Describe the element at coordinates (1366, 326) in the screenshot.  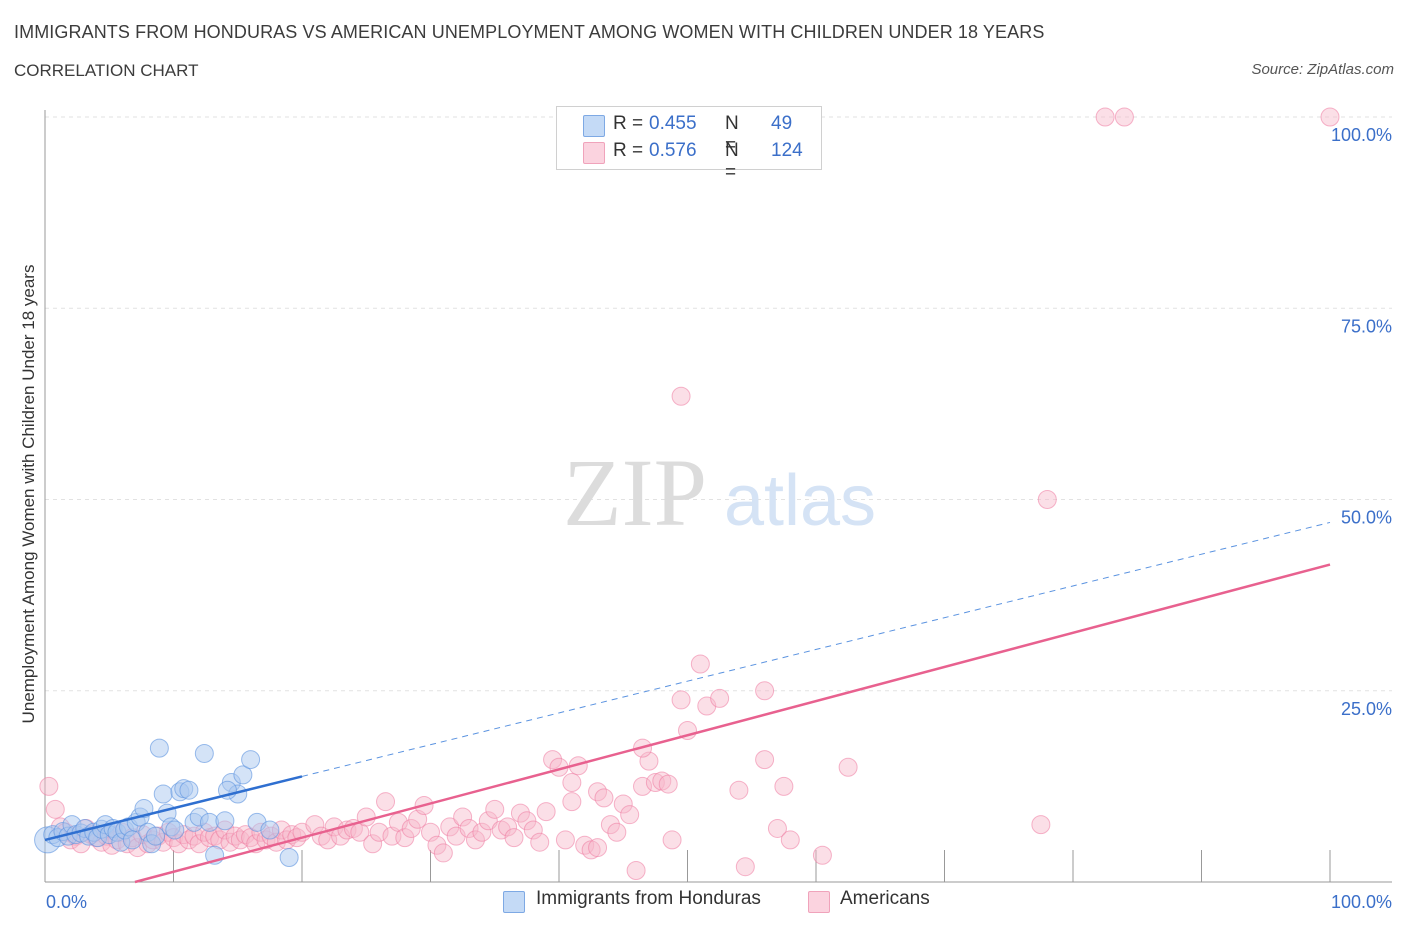
I see `y-tick-label: 75.0%` at that location.